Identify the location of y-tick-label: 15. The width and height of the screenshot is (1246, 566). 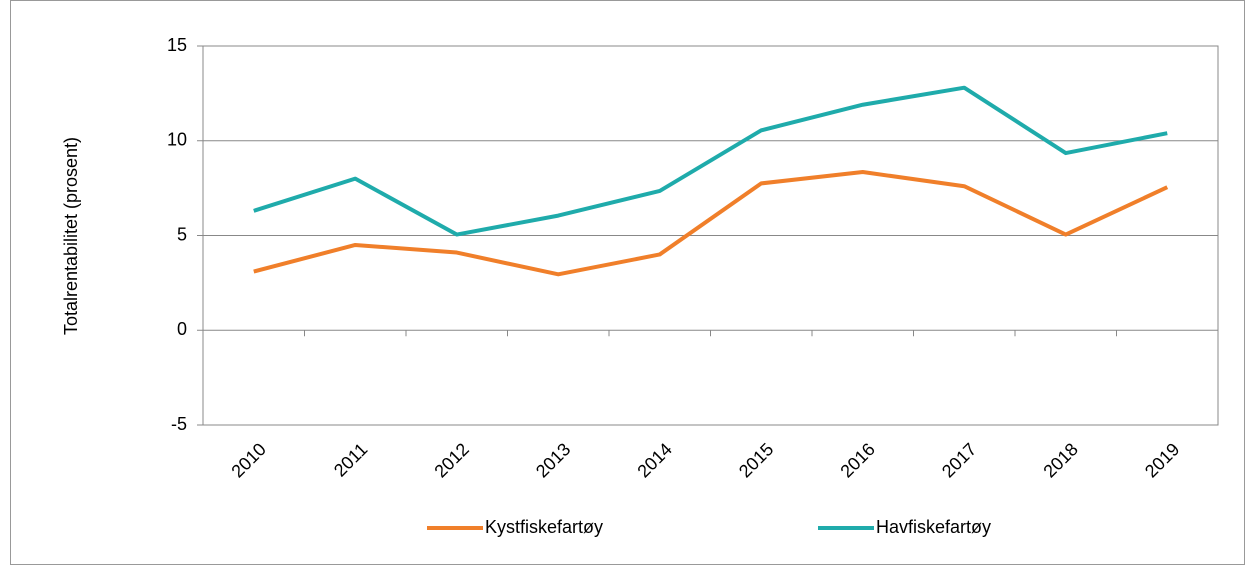
(177, 45).